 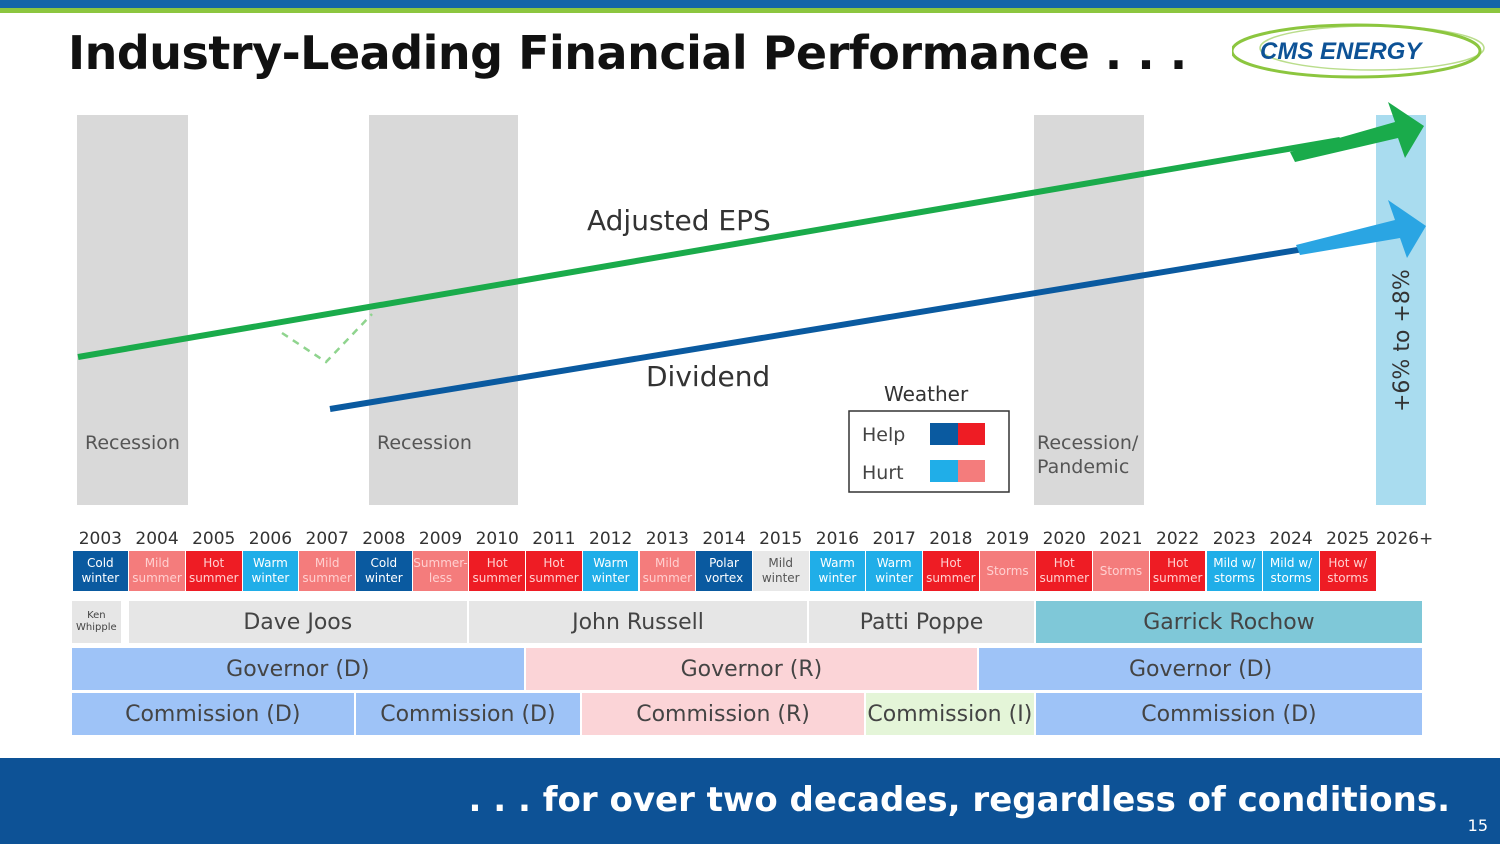 What do you see at coordinates (1348, 539) in the screenshot?
I see `year-tick-label: 2025` at bounding box center [1348, 539].